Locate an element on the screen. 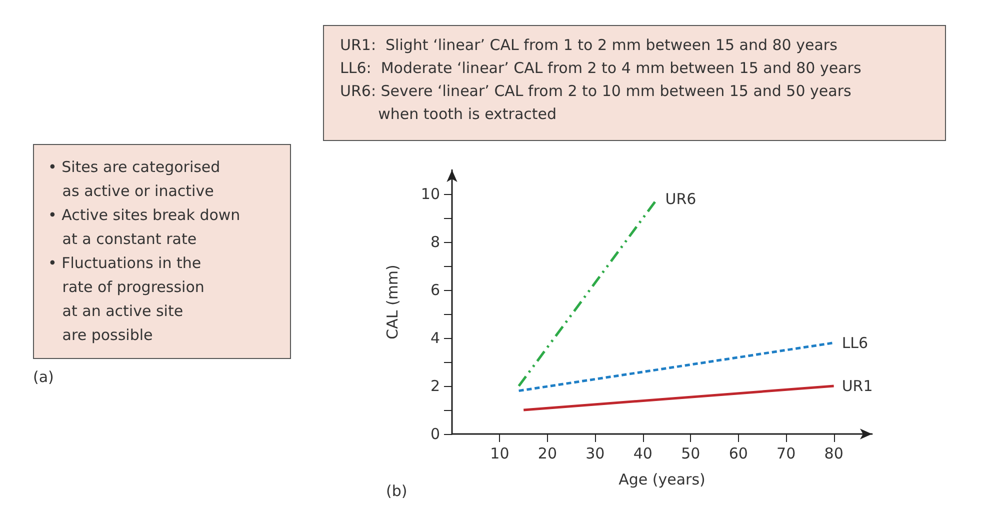 This screenshot has height=513, width=991. x-tick-label: 30 is located at coordinates (595, 453).